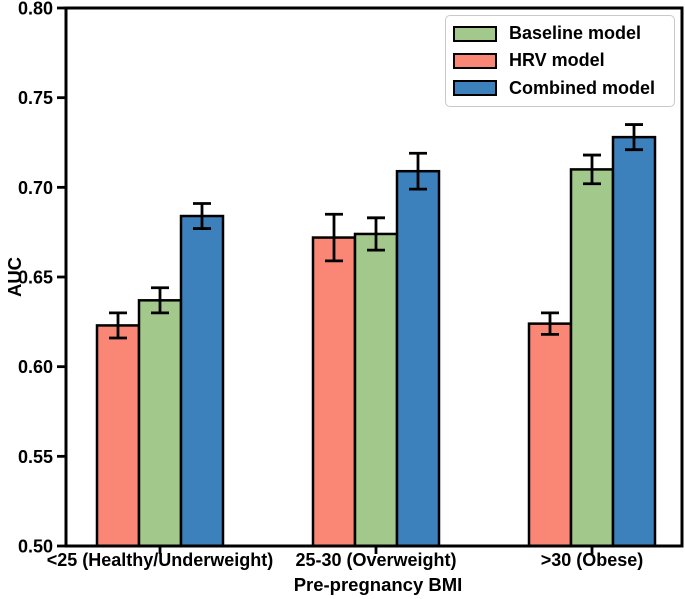  Describe the element at coordinates (35, 98) in the screenshot. I see `y-axis-tick-label: 0.75` at that location.